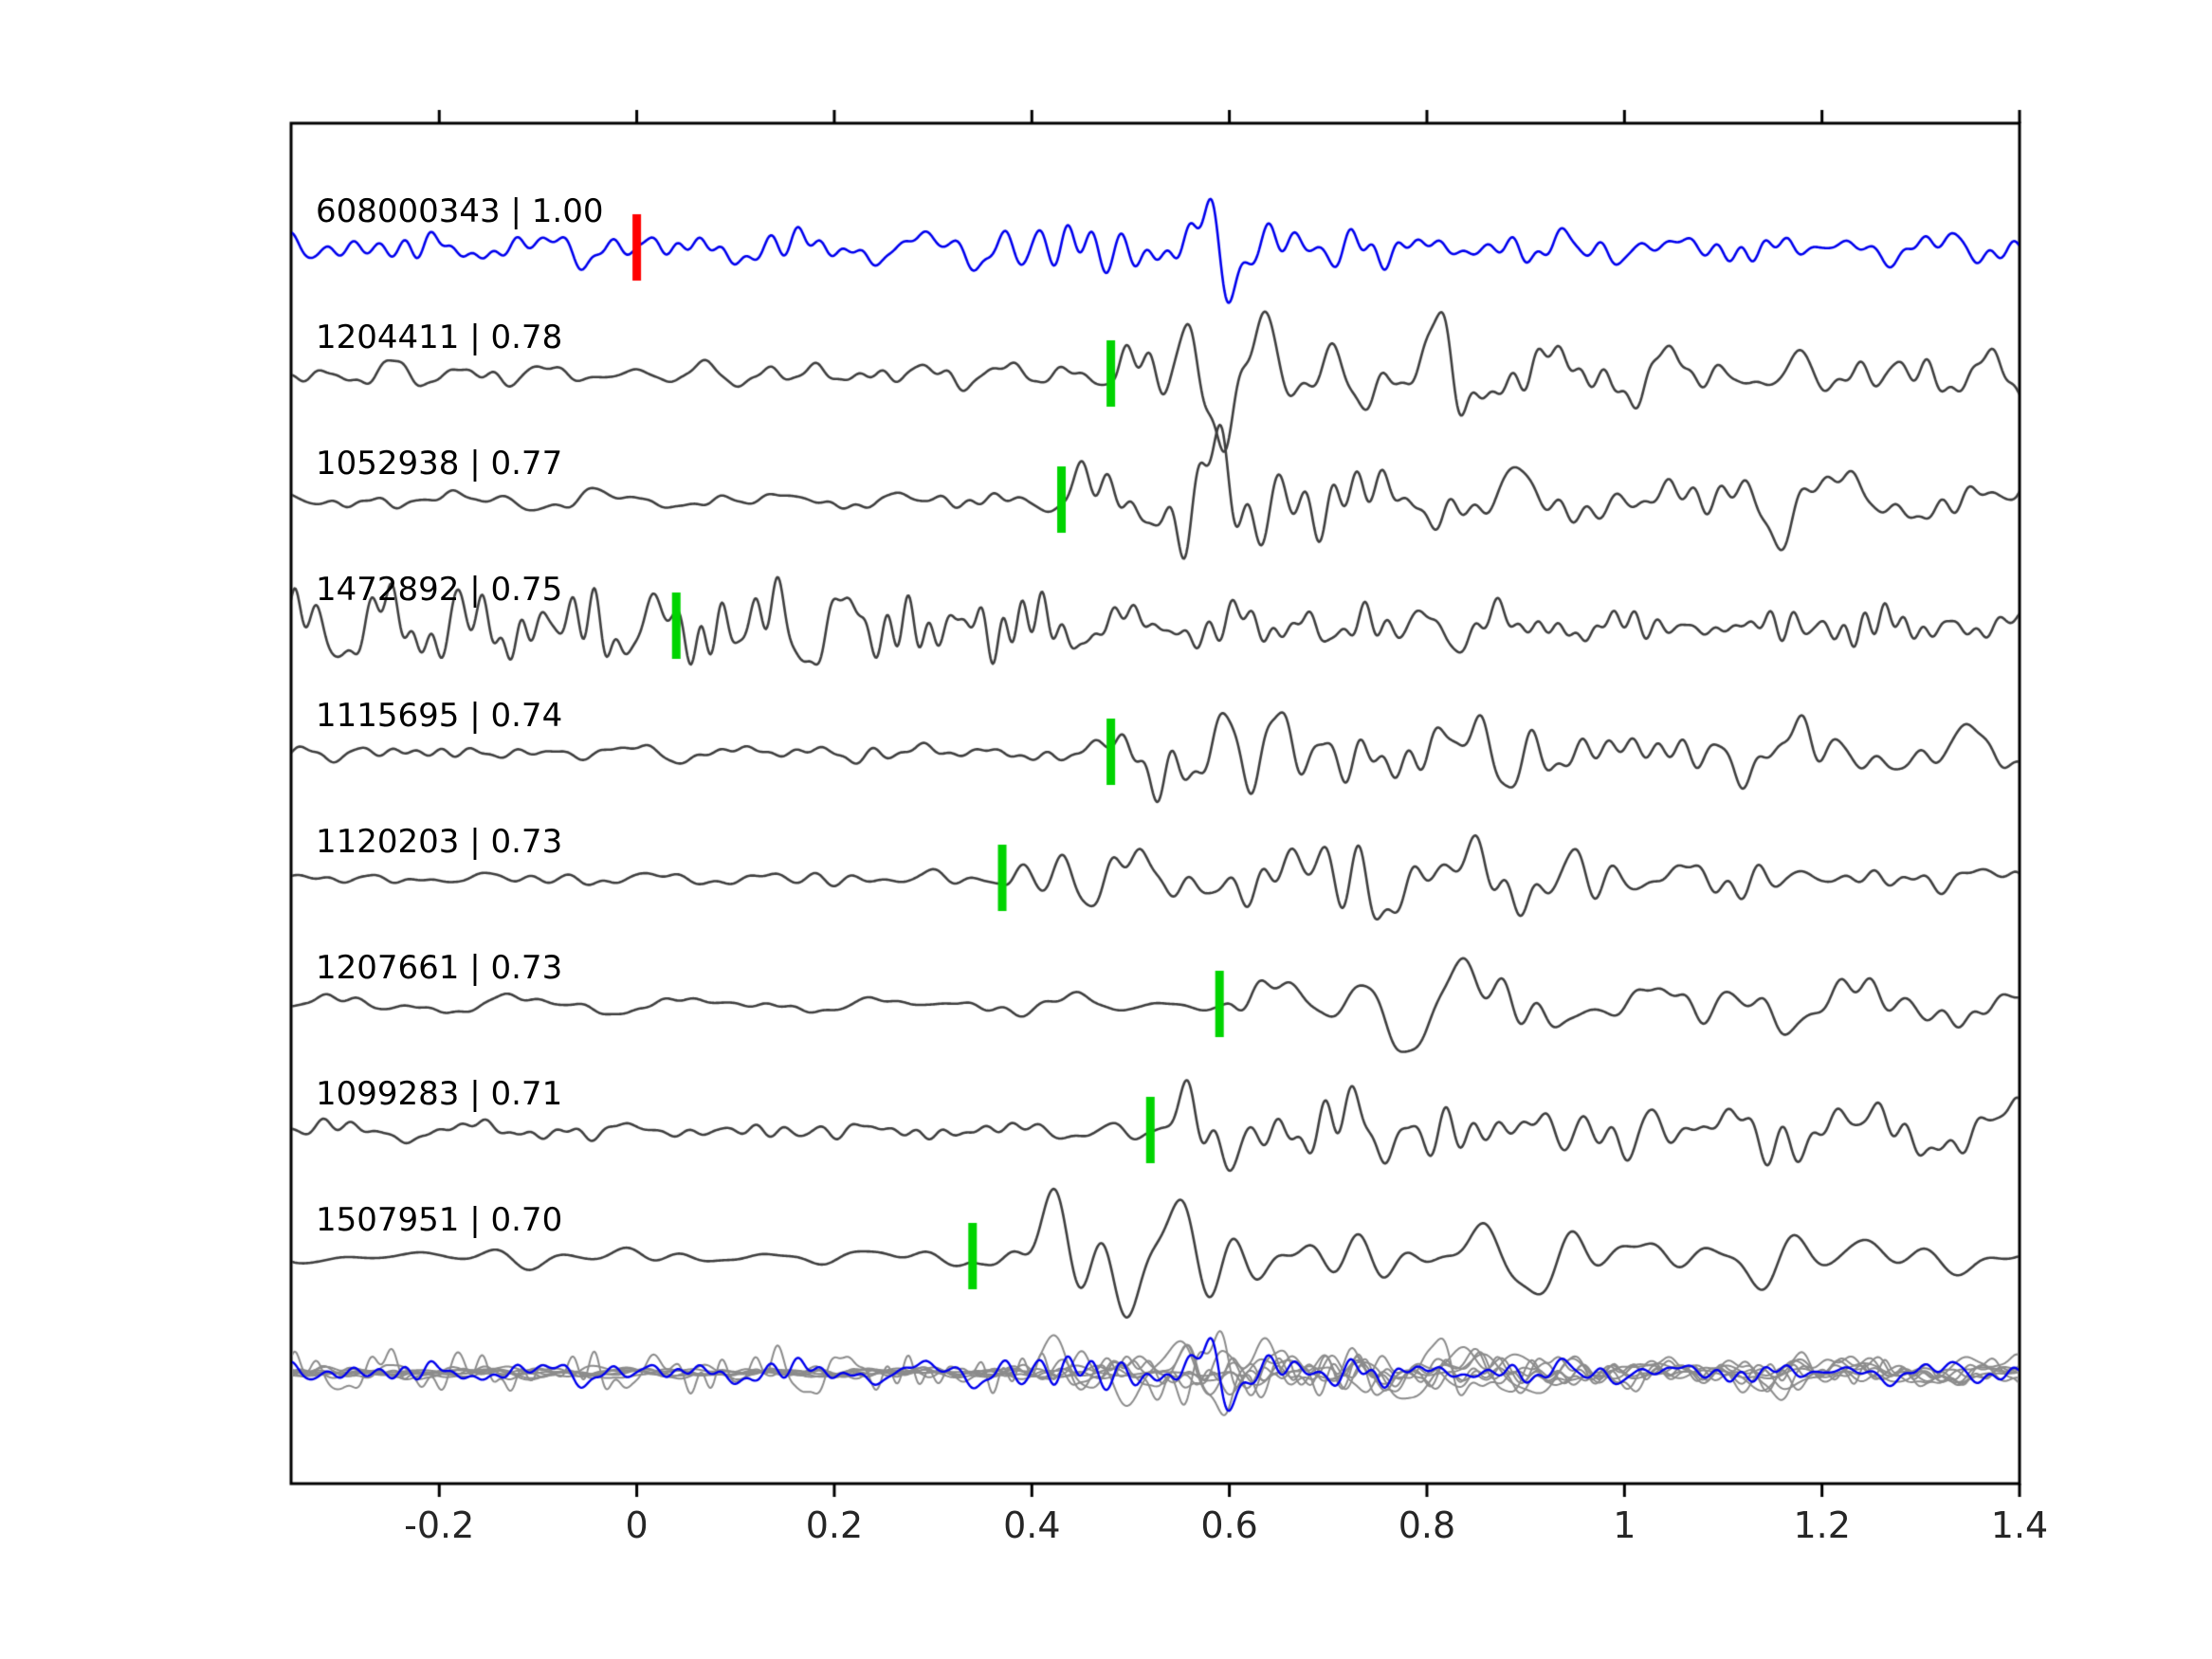 The width and height of the screenshot is (2212, 1659). Describe the element at coordinates (439, 842) in the screenshot. I see `trace-label-1120203: 1120203 | 0.73` at that location.